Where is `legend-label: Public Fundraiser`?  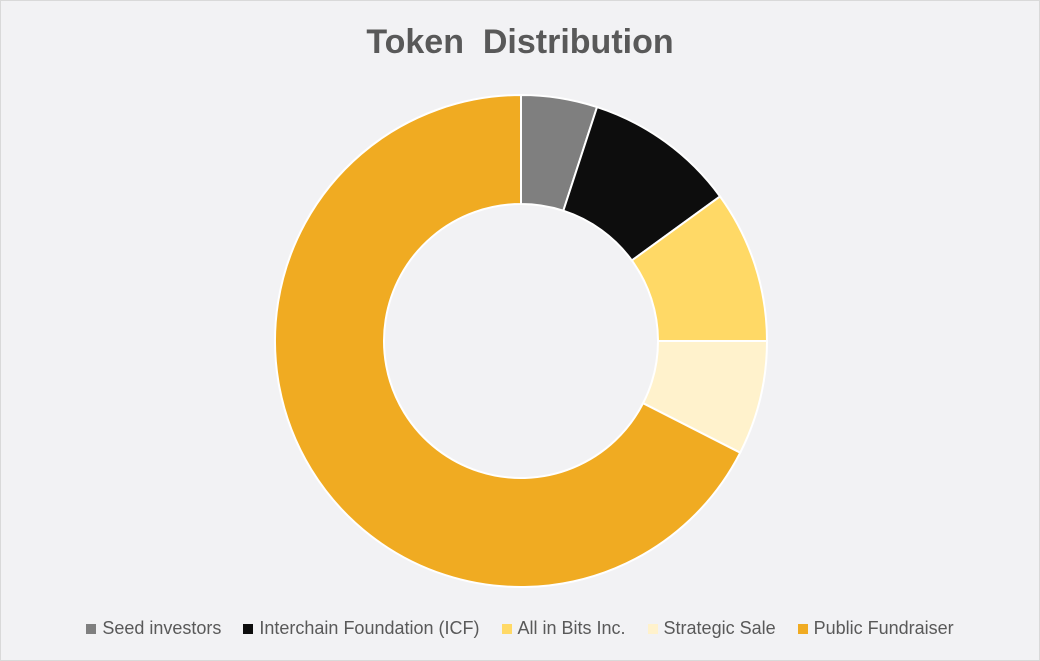
legend-label: Public Fundraiser is located at coordinates (883, 628).